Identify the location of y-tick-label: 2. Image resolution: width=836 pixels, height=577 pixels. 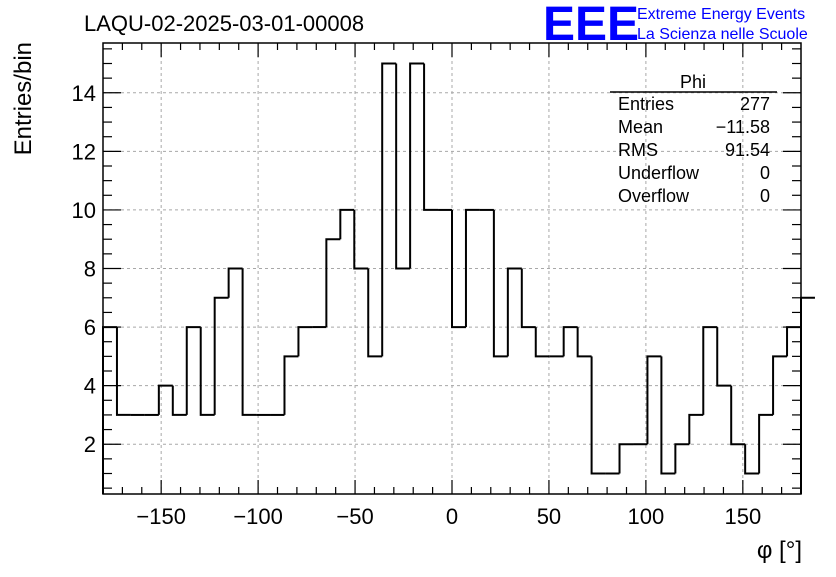
(90, 444).